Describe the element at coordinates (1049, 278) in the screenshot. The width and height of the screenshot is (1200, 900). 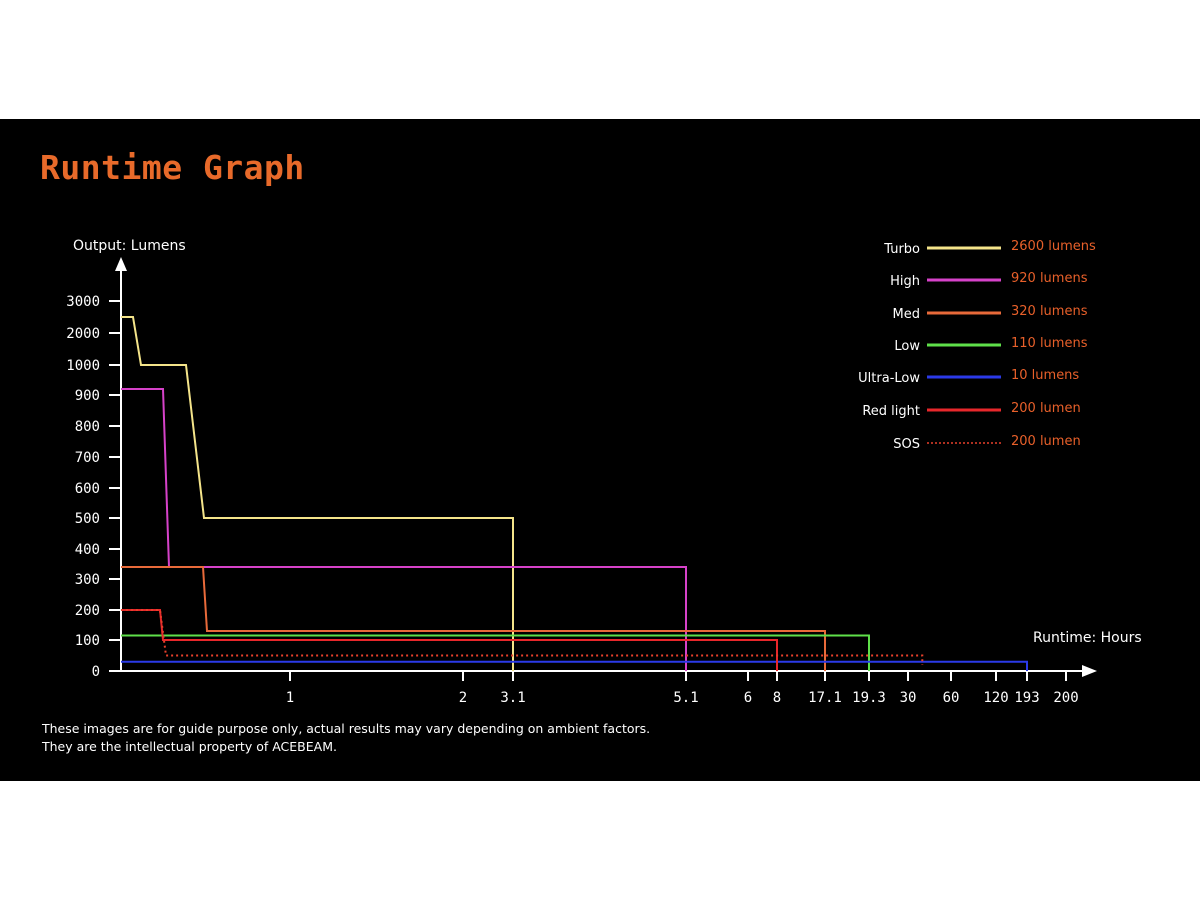
I see `legend-value-high: 920 lumens` at that location.